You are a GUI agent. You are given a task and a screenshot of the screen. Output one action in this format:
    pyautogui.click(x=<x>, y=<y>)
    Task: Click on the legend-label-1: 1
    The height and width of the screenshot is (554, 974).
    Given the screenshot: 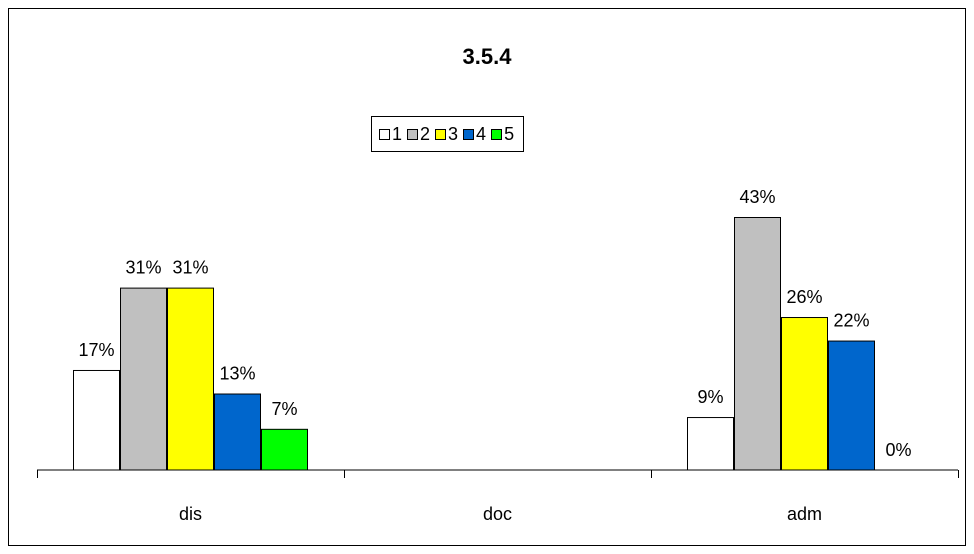 What is the action you would take?
    pyautogui.click(x=397, y=133)
    